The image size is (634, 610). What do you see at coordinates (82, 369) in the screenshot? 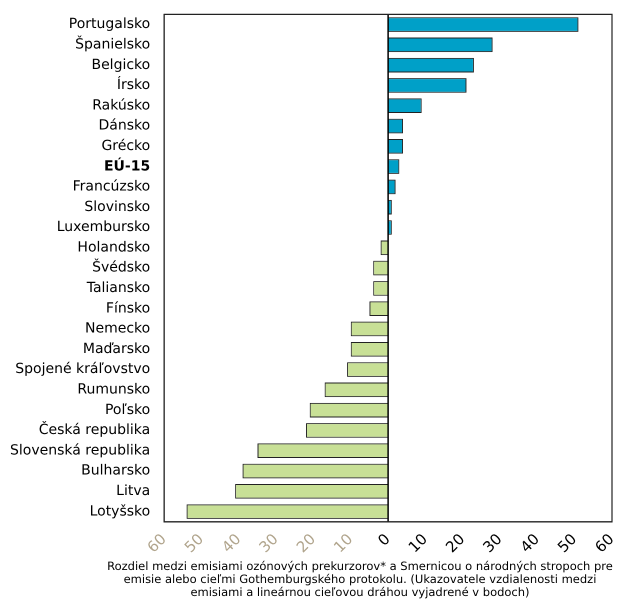
I see `y-tick-label: Spojené kráľovstvo` at bounding box center [82, 369].